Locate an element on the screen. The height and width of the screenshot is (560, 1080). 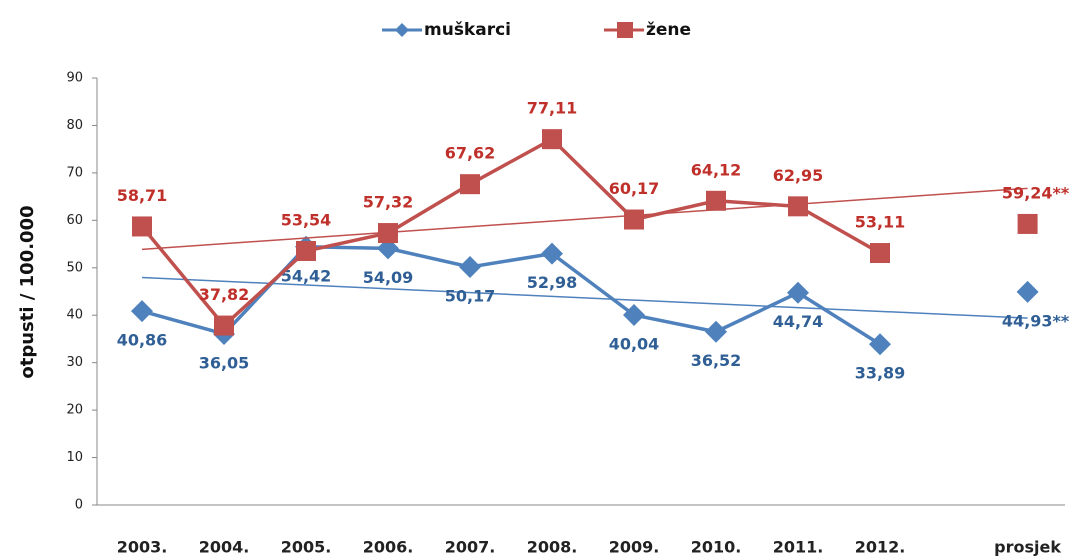
data-label: 52,98 is located at coordinates (552, 282).